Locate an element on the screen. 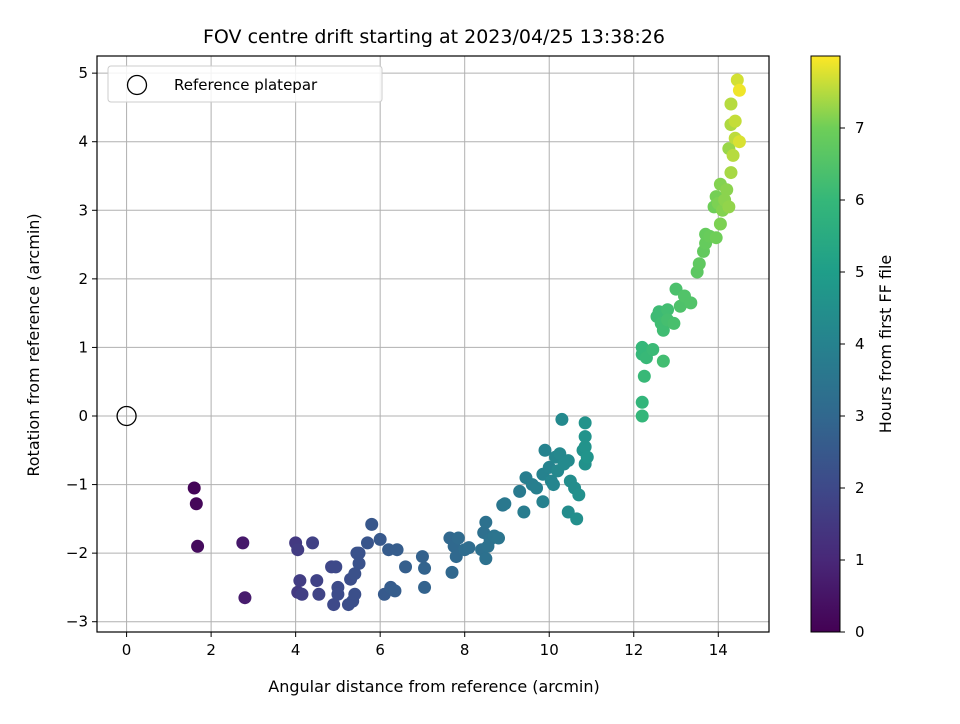 The image size is (960, 724). colorbar-tick-label: 4 is located at coordinates (860, 344).